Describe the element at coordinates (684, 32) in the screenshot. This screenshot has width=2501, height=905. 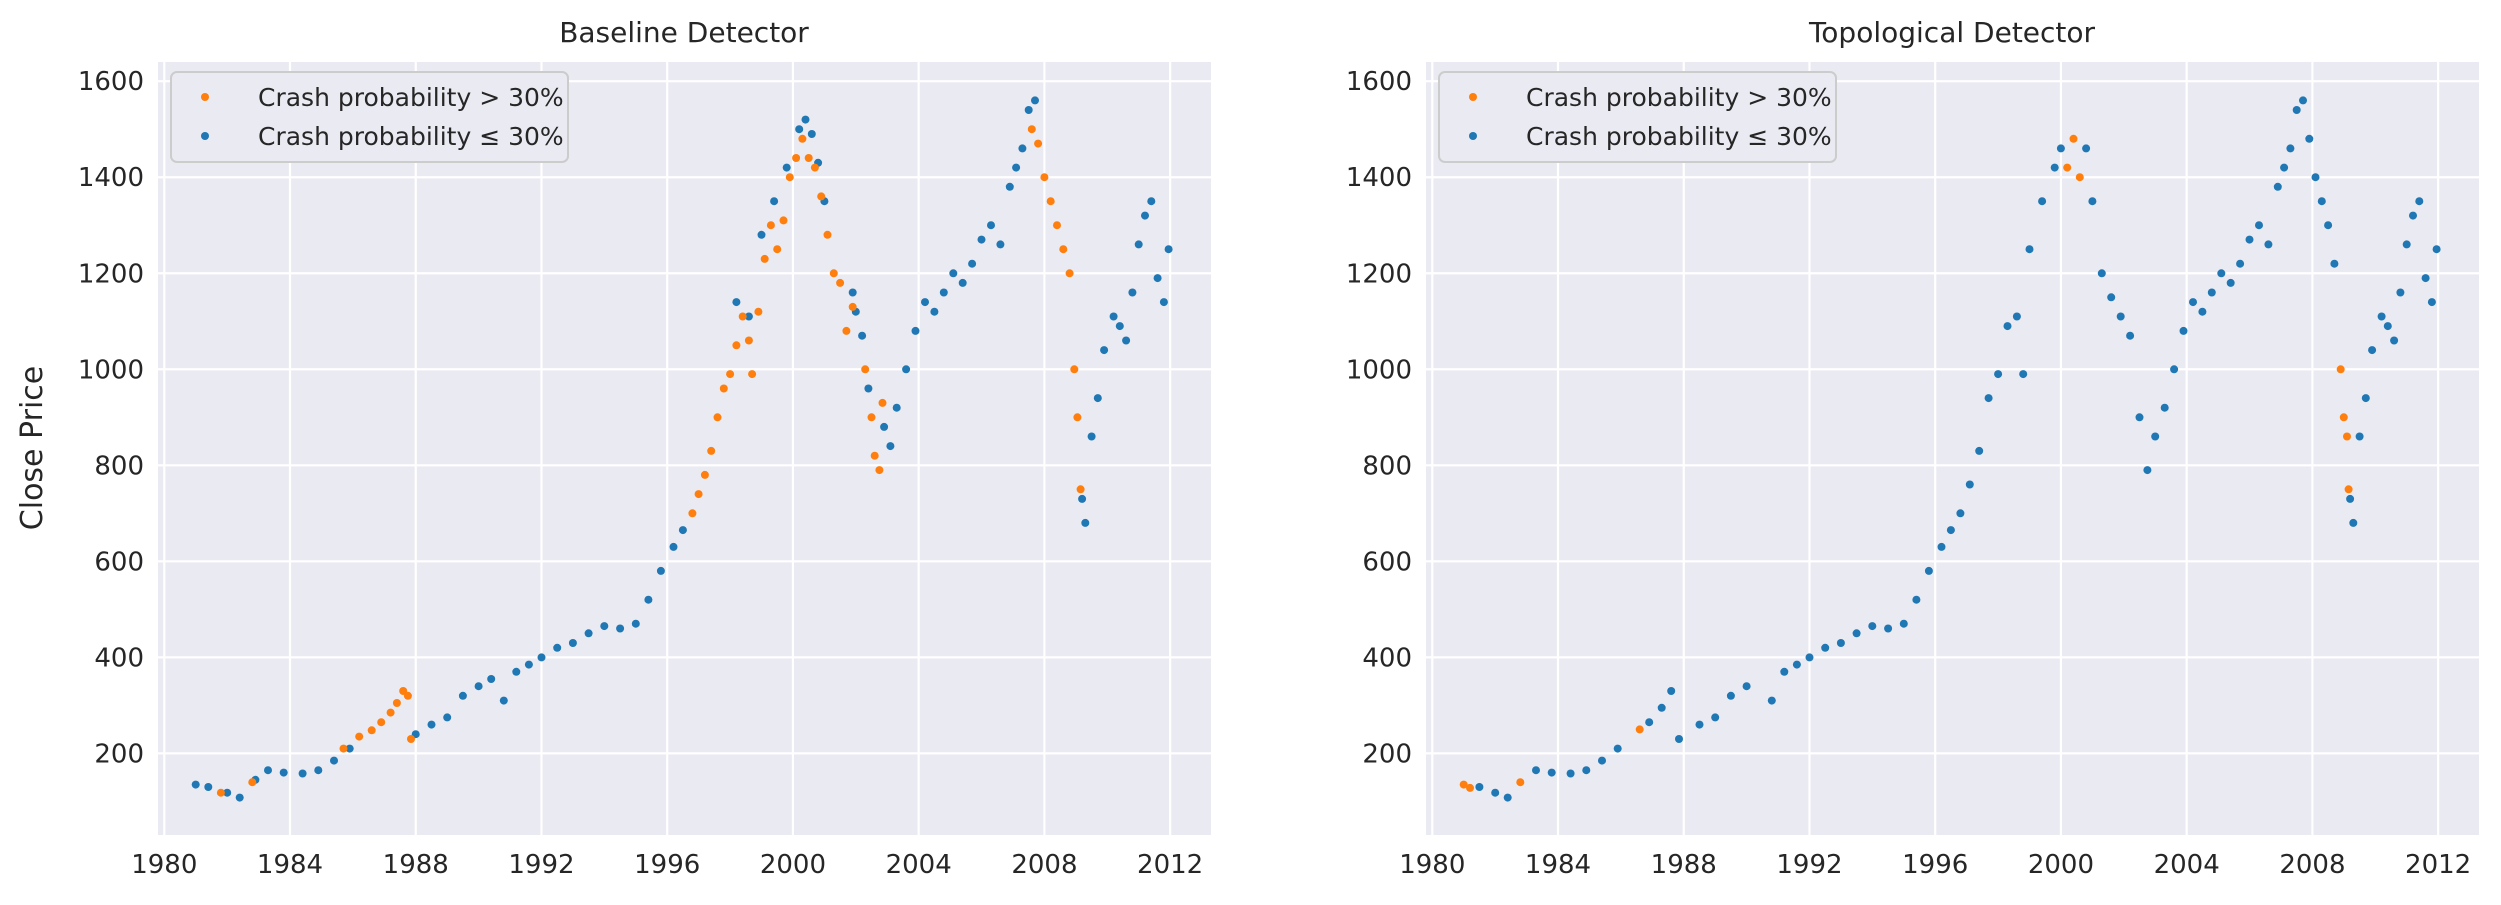
I see `chart-title: Baseline Detector` at that location.